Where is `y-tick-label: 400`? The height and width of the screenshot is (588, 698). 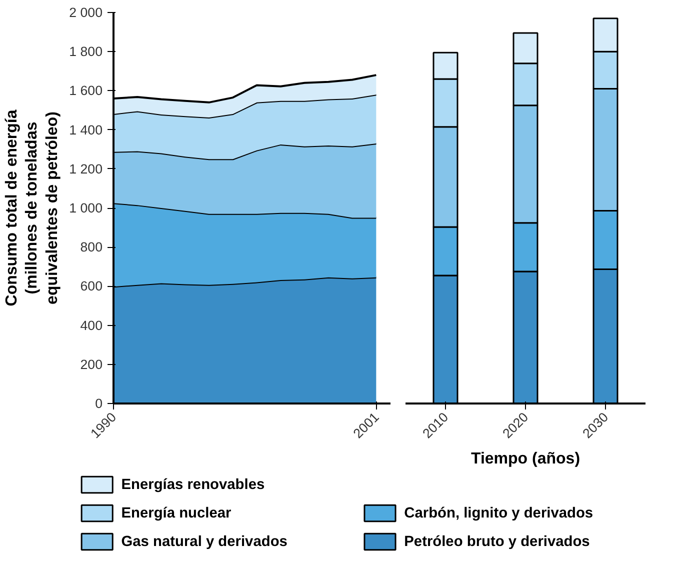 y-tick-label: 400 is located at coordinates (91, 325).